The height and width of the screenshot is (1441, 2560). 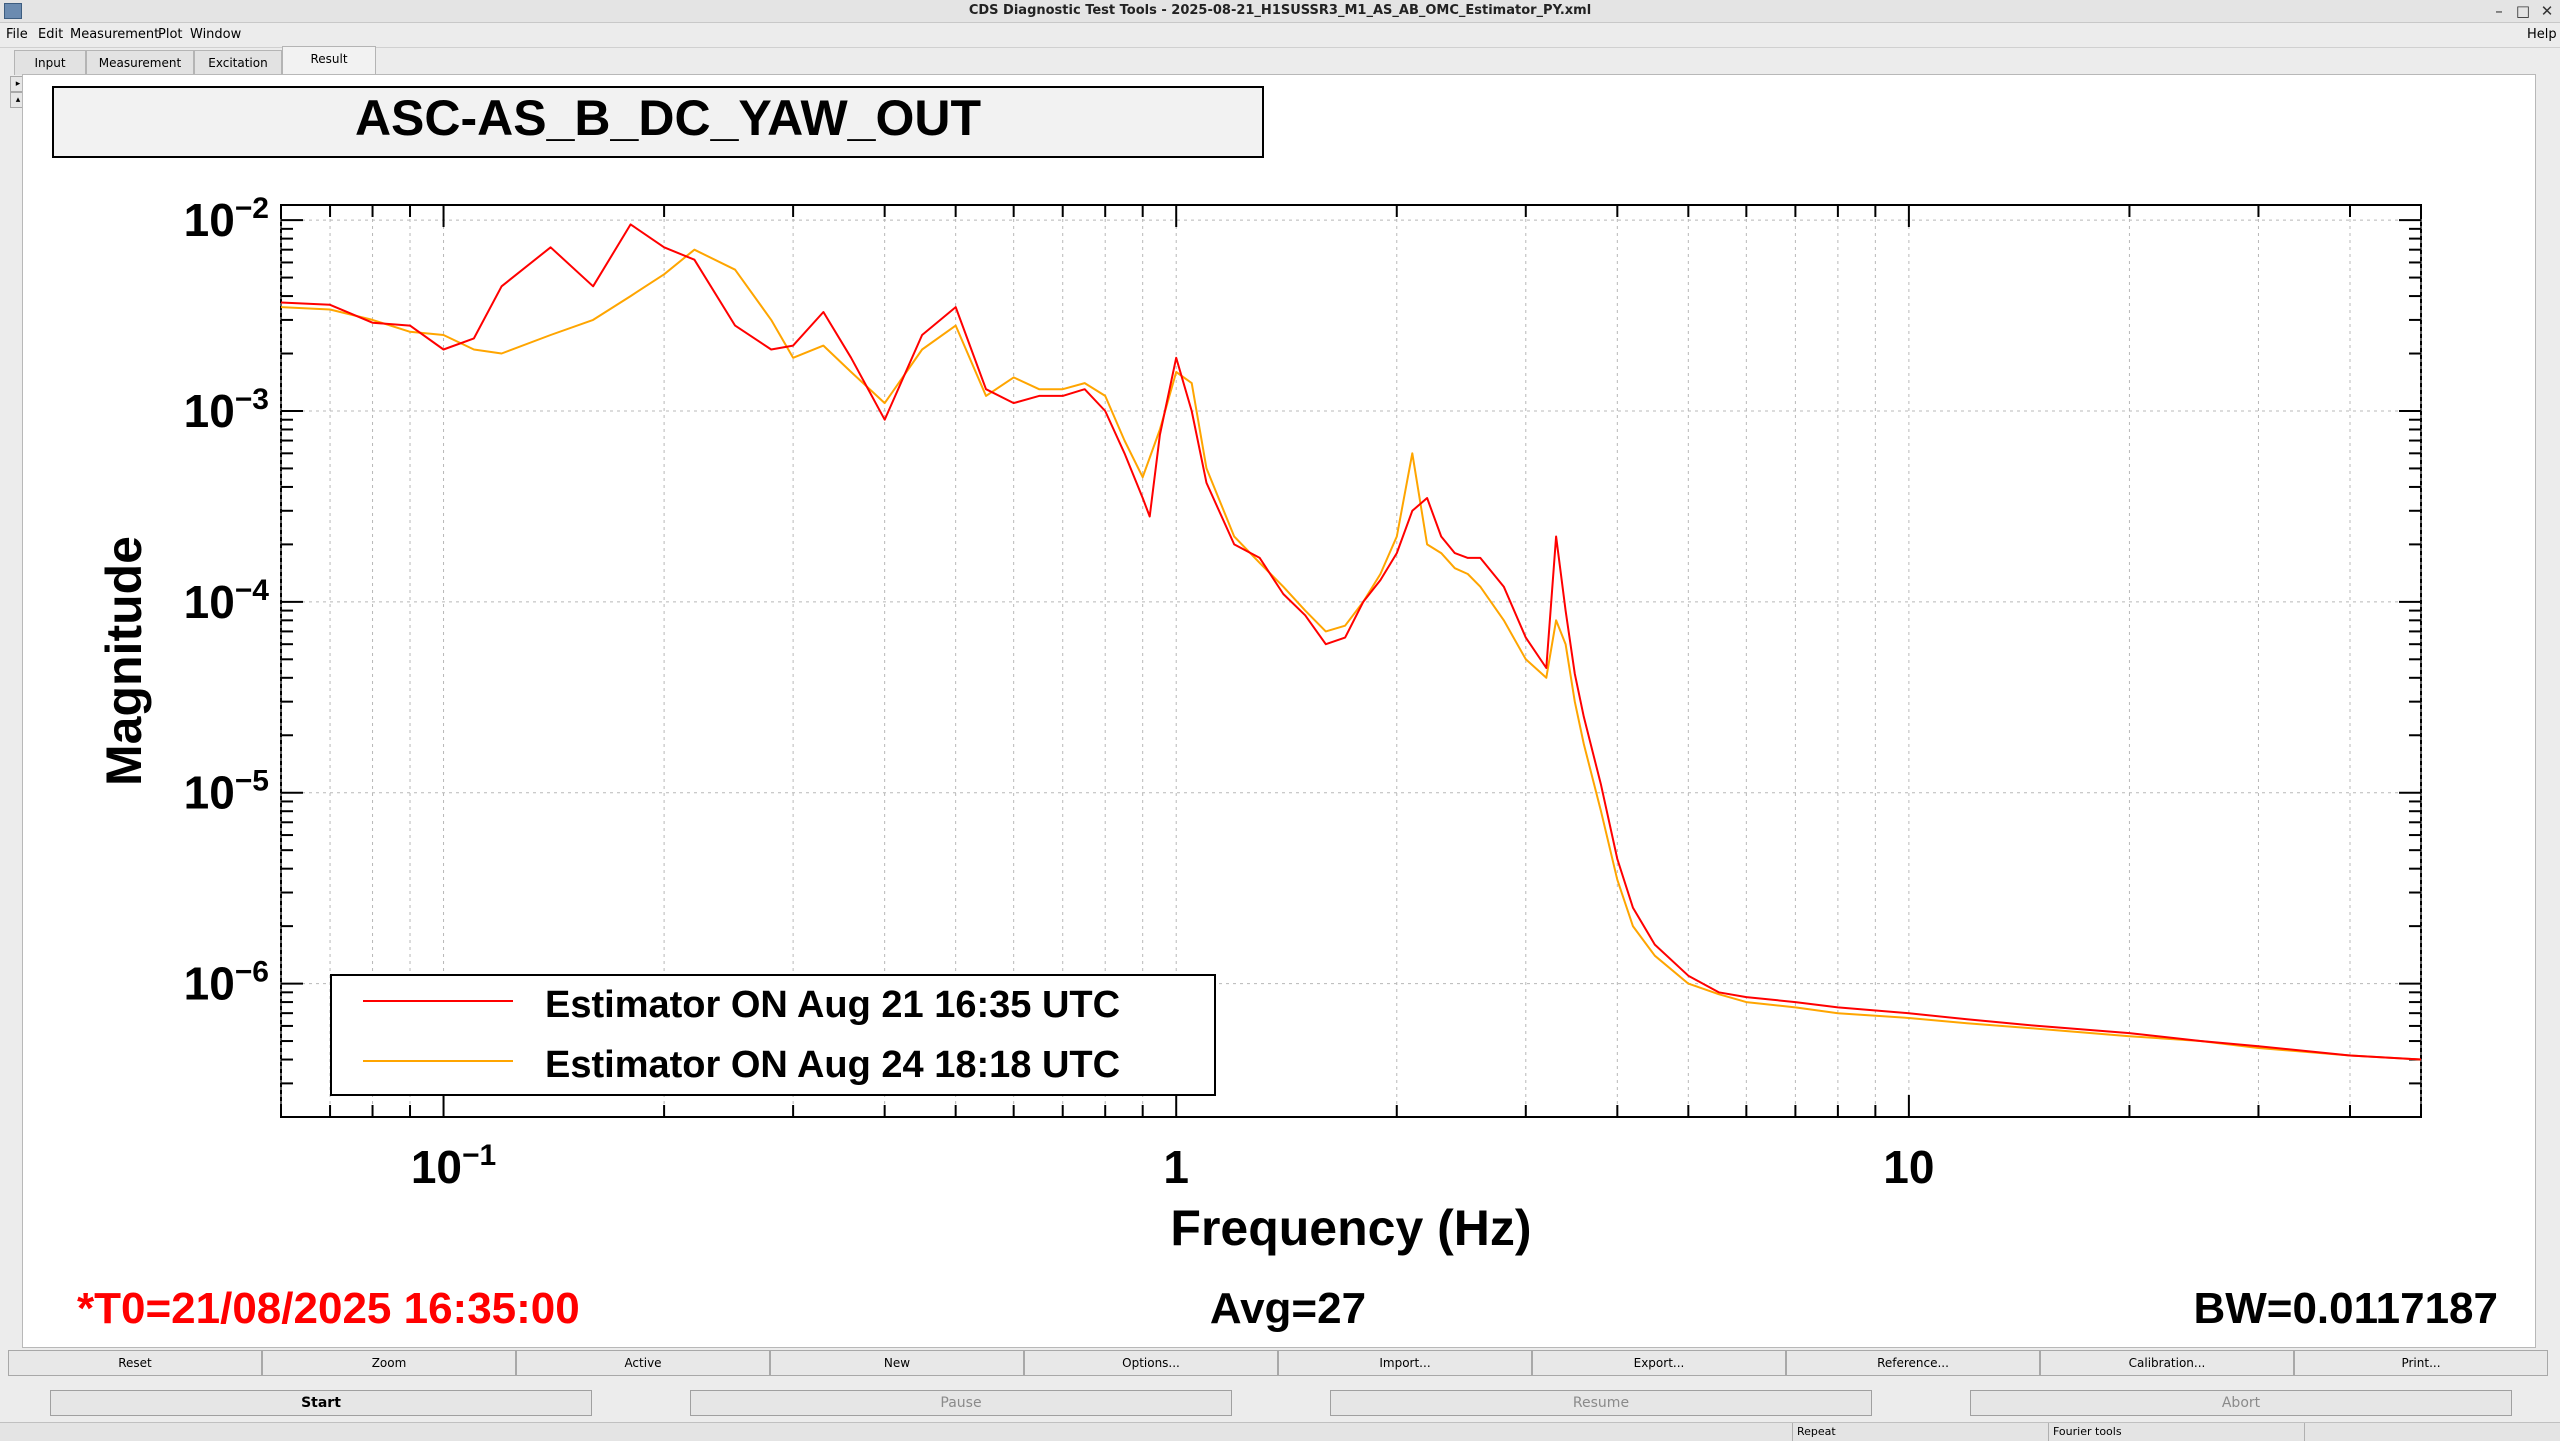 I want to click on reset-button: Reset, so click(x=135, y=1363).